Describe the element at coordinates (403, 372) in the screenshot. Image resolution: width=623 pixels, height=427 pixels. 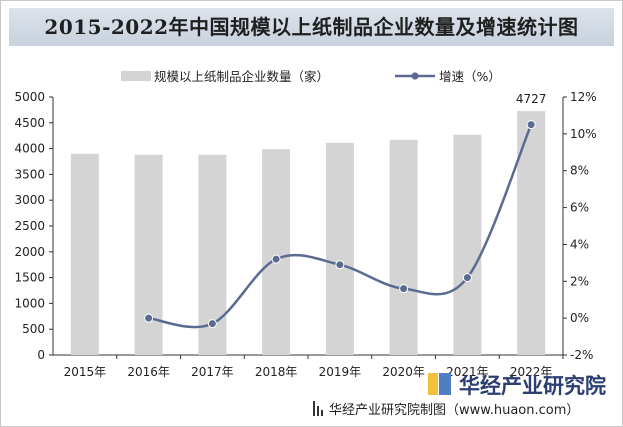
I see `x-tick-label: 2020年` at that location.